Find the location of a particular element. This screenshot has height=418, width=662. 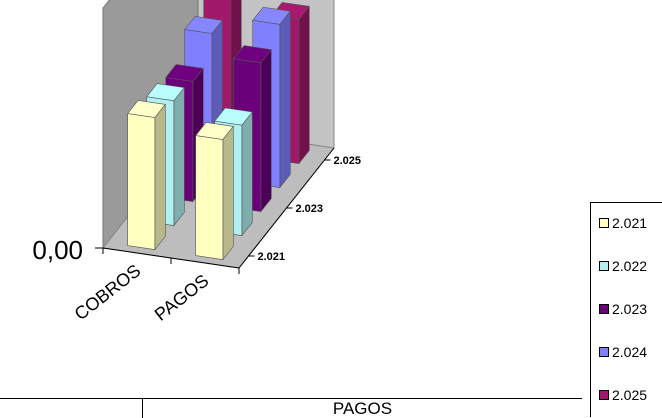

bar-2.021-pagos is located at coordinates (214, 191).